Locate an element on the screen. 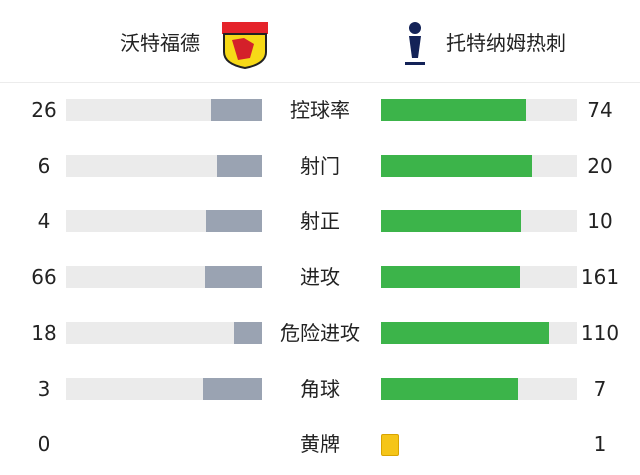 The height and width of the screenshot is (475, 640). stat-label: 射门 is located at coordinates (320, 165).